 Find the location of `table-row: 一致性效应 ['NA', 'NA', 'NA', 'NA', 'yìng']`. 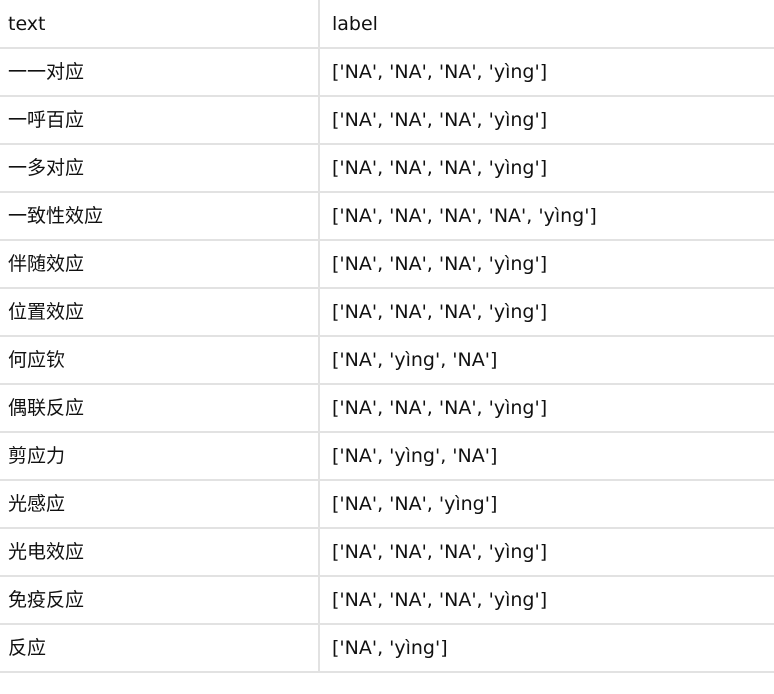

table-row: 一致性效应 ['NA', 'NA', 'NA', 'NA', 'yìng'] is located at coordinates (387, 216).